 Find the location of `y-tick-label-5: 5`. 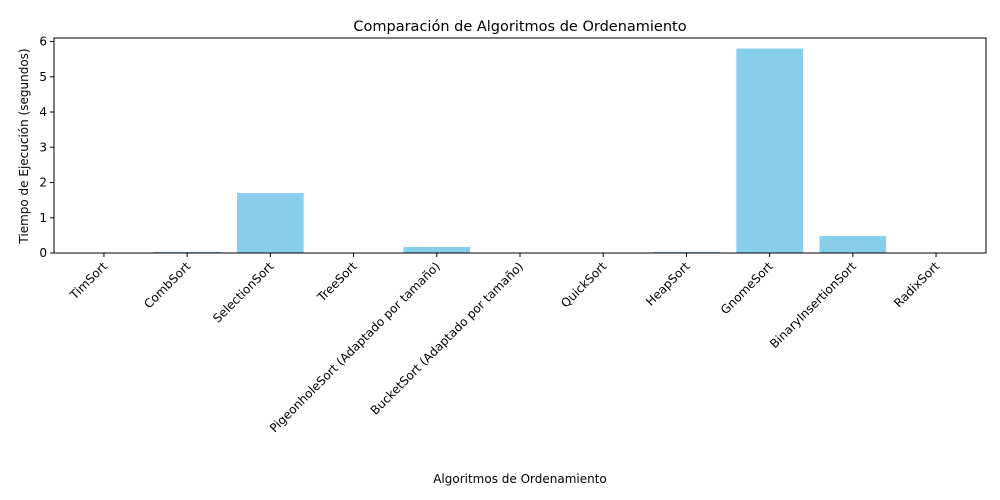

y-tick-label-5: 5 is located at coordinates (43, 77).